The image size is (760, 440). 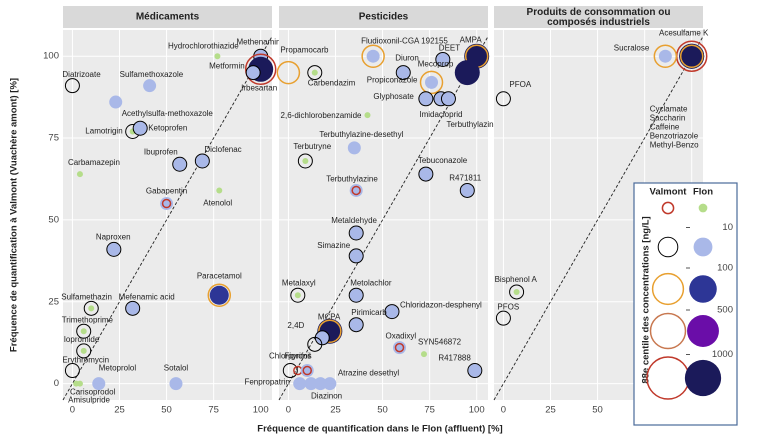 I want to click on legend-level: 100, so click(x=725, y=268).